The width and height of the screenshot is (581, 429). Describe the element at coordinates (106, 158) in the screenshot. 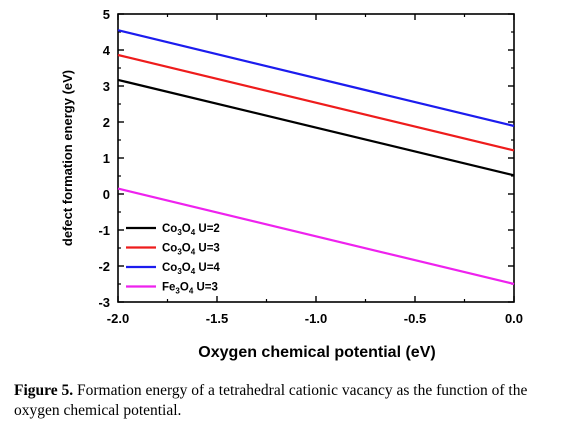

I see `y-tick-label: 1` at that location.